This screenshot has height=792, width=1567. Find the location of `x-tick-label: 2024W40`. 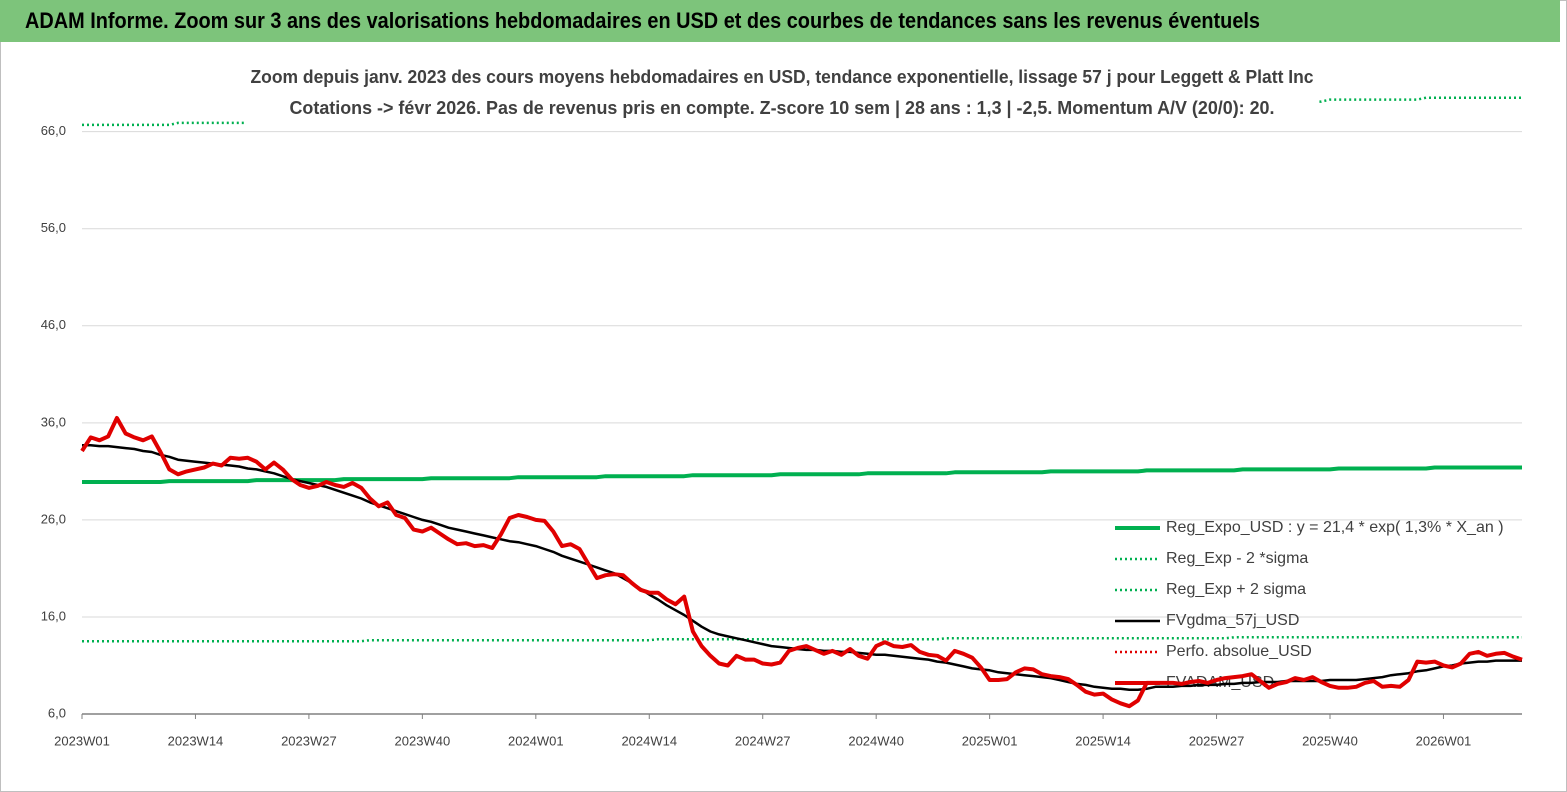

x-tick-label: 2024W40 is located at coordinates (876, 740).